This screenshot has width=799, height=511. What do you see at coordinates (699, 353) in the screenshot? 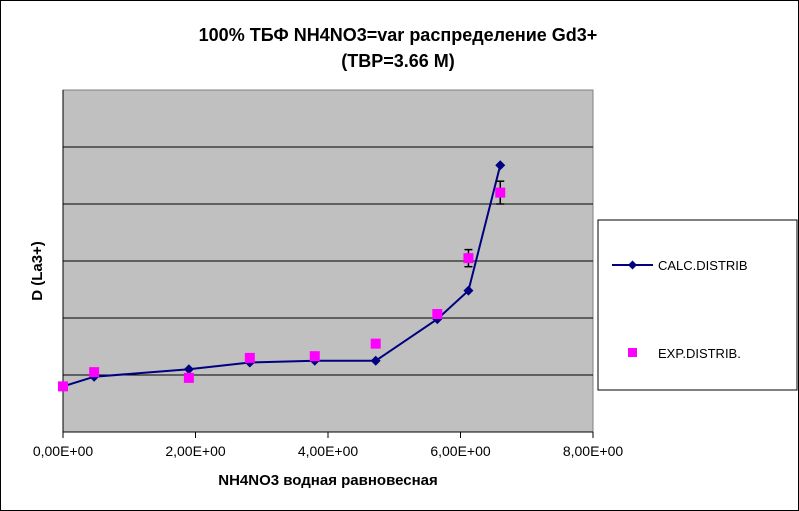
I see `legend-label-exp: EXP.DISTRIB.` at bounding box center [699, 353].